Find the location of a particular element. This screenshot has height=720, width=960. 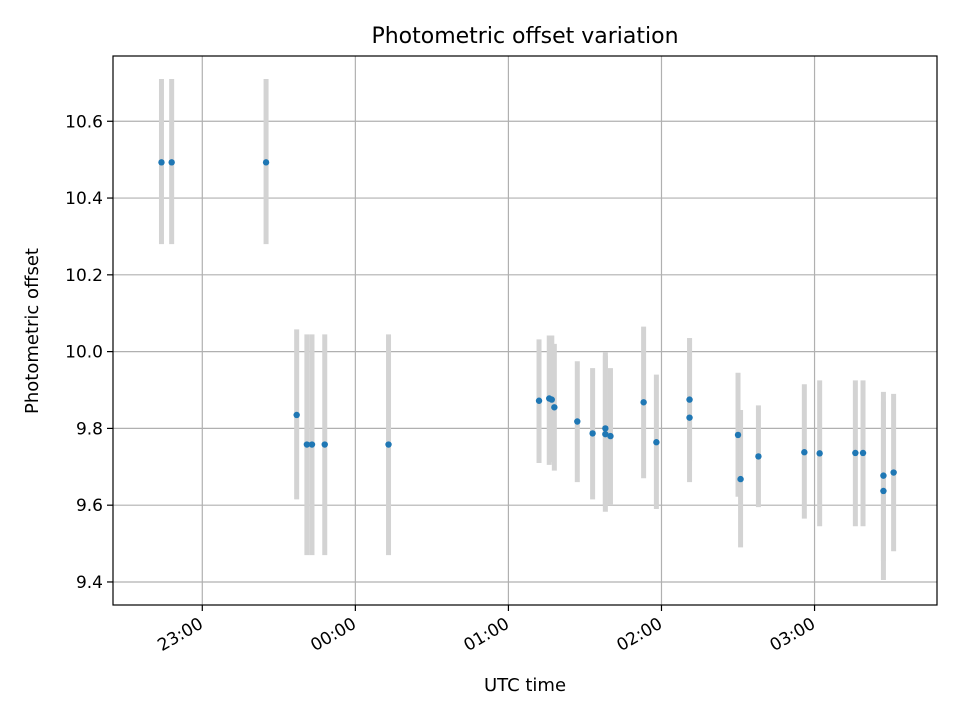

y-tick-label: 10.4 is located at coordinates (84, 199).